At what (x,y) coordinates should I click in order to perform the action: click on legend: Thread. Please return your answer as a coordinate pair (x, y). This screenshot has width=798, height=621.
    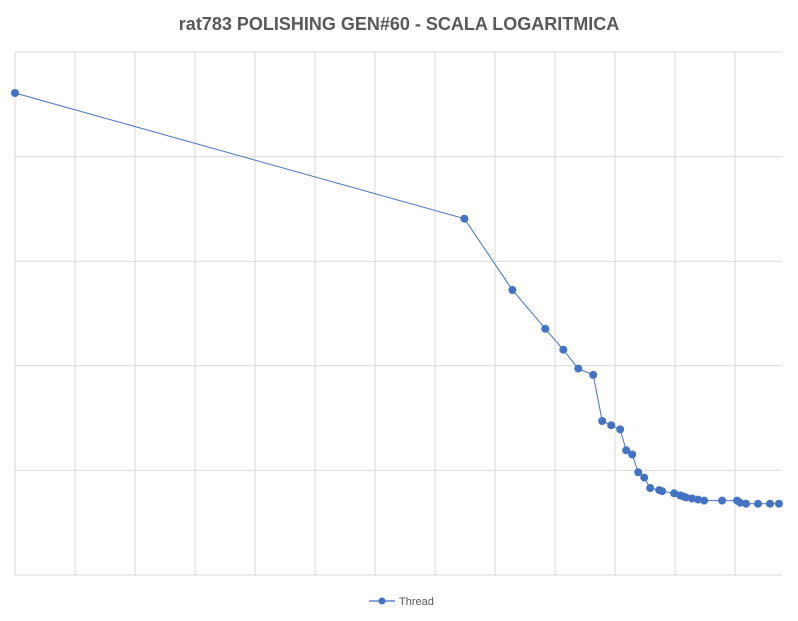
    Looking at the image, I should click on (401, 602).